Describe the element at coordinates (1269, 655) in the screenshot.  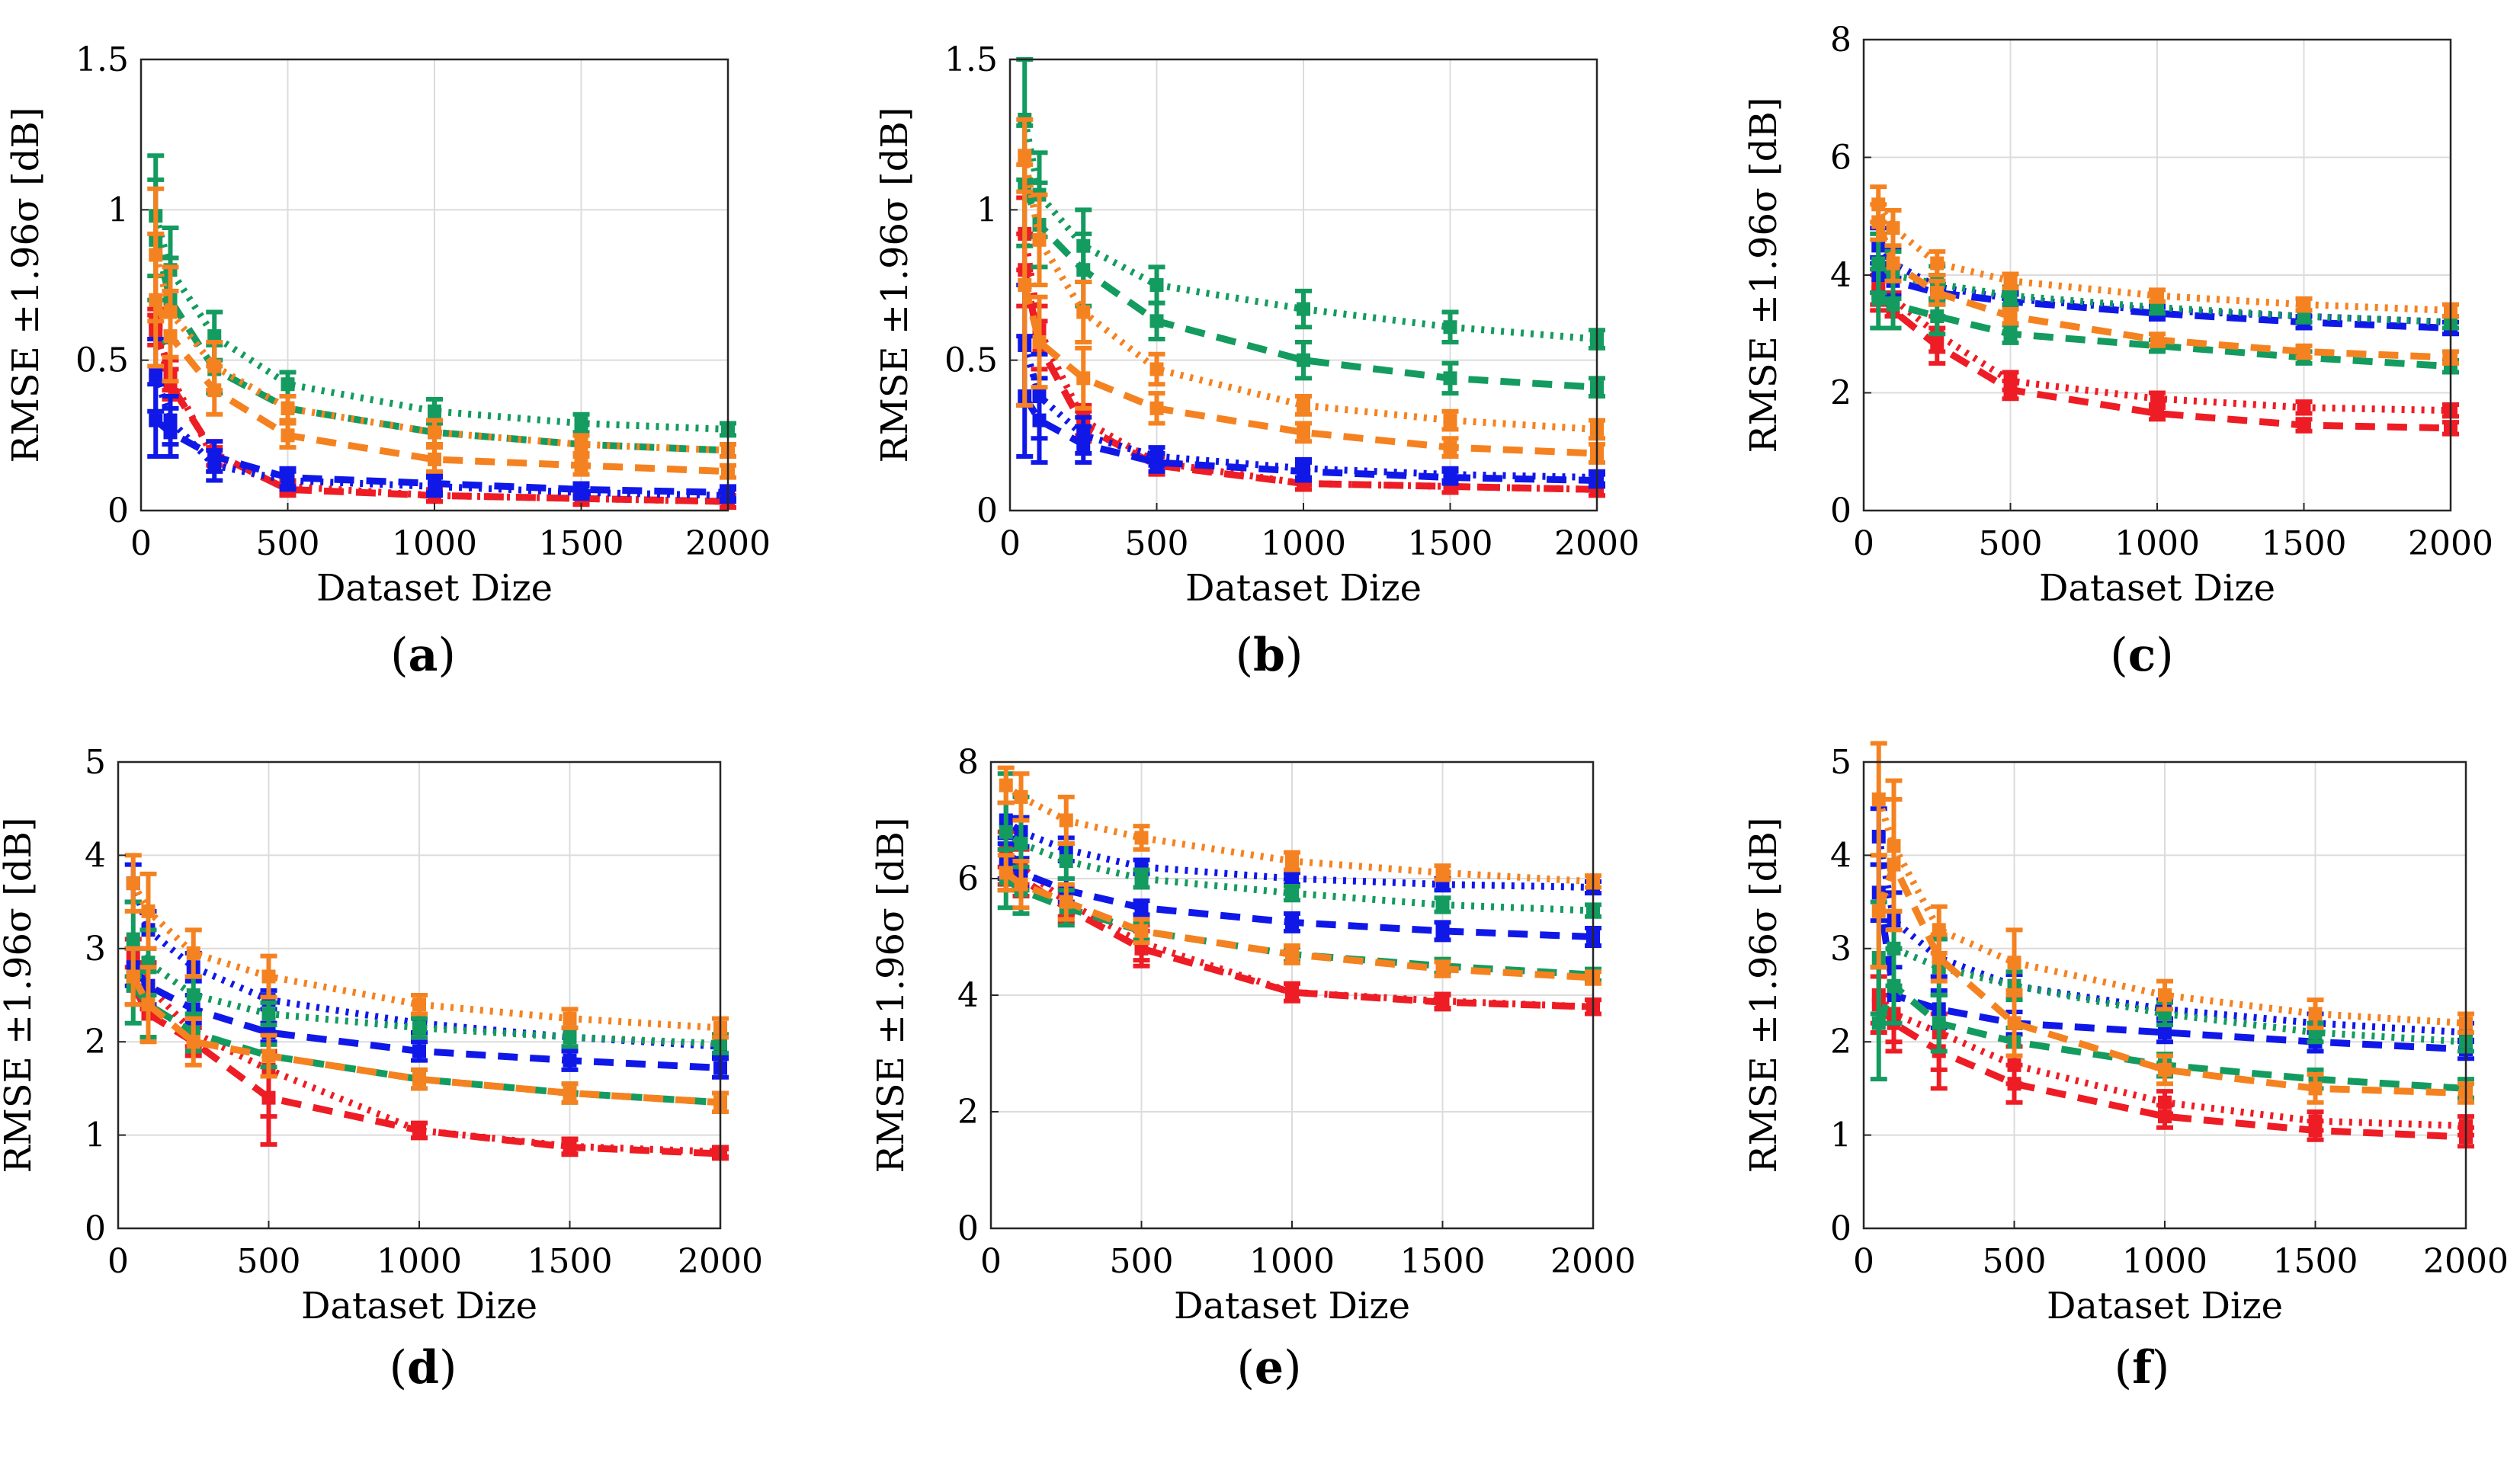
I see `panel-caption: (b)` at that location.